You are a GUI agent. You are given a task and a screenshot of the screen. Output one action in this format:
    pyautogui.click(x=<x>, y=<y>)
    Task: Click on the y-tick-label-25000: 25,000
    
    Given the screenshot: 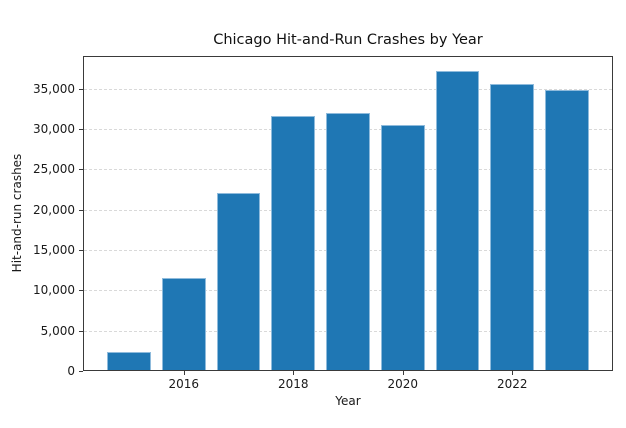 What is the action you would take?
    pyautogui.click(x=54, y=169)
    